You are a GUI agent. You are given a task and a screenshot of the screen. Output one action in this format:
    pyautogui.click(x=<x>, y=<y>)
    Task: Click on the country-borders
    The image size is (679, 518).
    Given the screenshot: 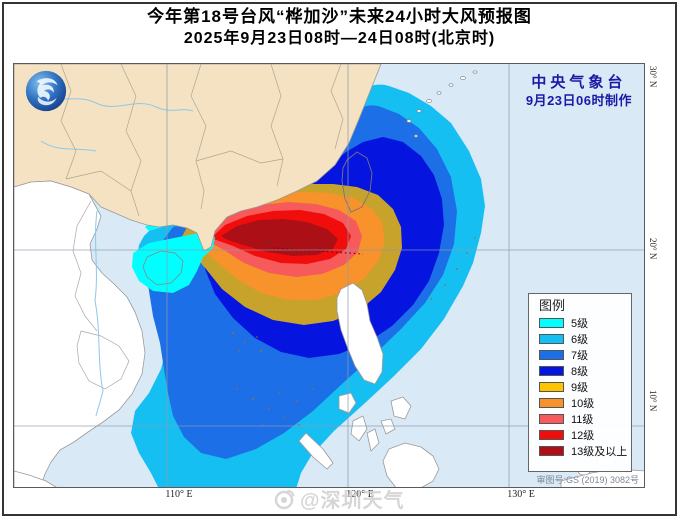 What is the action you would take?
    pyautogui.click(x=101, y=295)
    